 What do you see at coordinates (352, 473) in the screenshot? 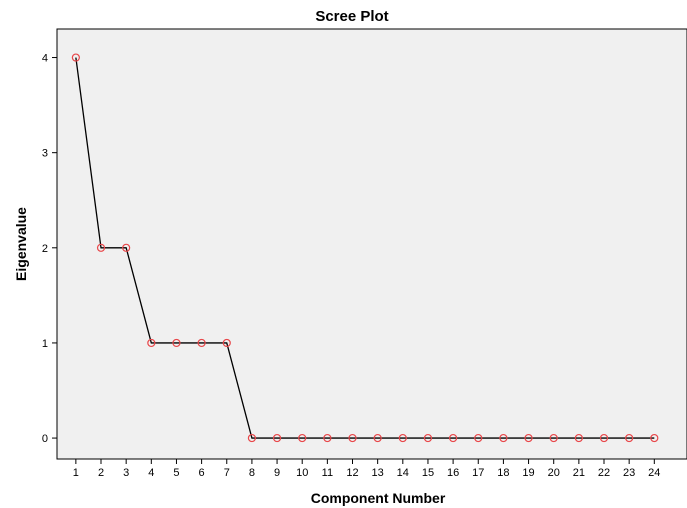
I see `x-tick-label: 12` at bounding box center [352, 473].